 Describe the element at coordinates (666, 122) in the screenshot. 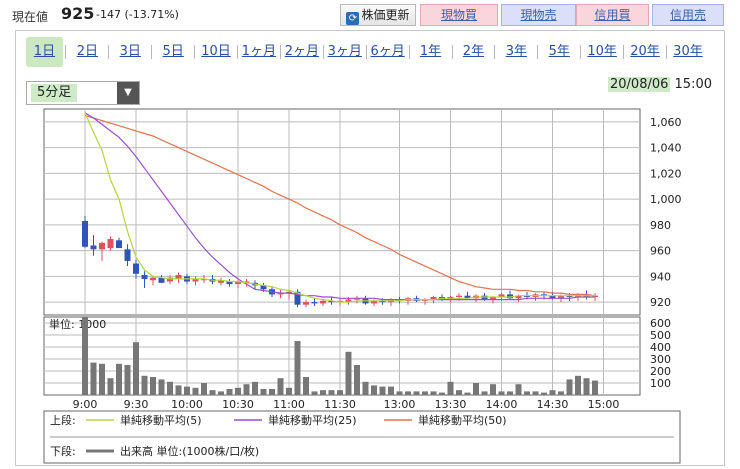

I see `y-tick-label: 1,060` at that location.